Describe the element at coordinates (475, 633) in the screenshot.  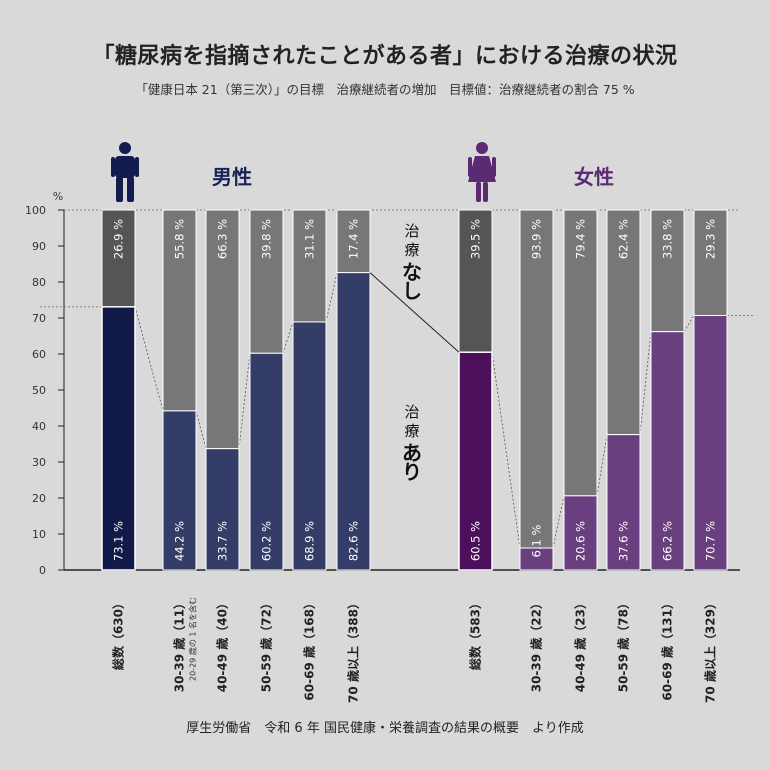
I see `category-label: 総数（583）` at that location.